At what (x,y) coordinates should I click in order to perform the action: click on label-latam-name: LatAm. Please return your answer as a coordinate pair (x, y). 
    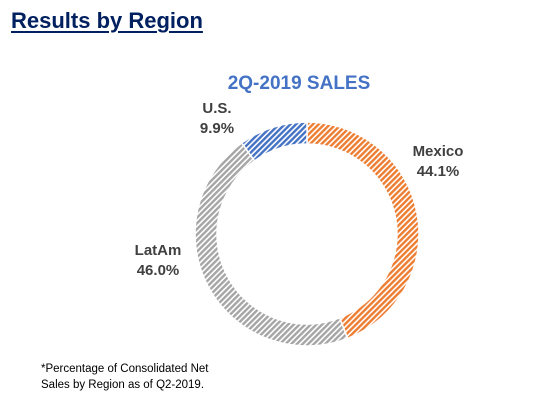
    Looking at the image, I should click on (158, 250).